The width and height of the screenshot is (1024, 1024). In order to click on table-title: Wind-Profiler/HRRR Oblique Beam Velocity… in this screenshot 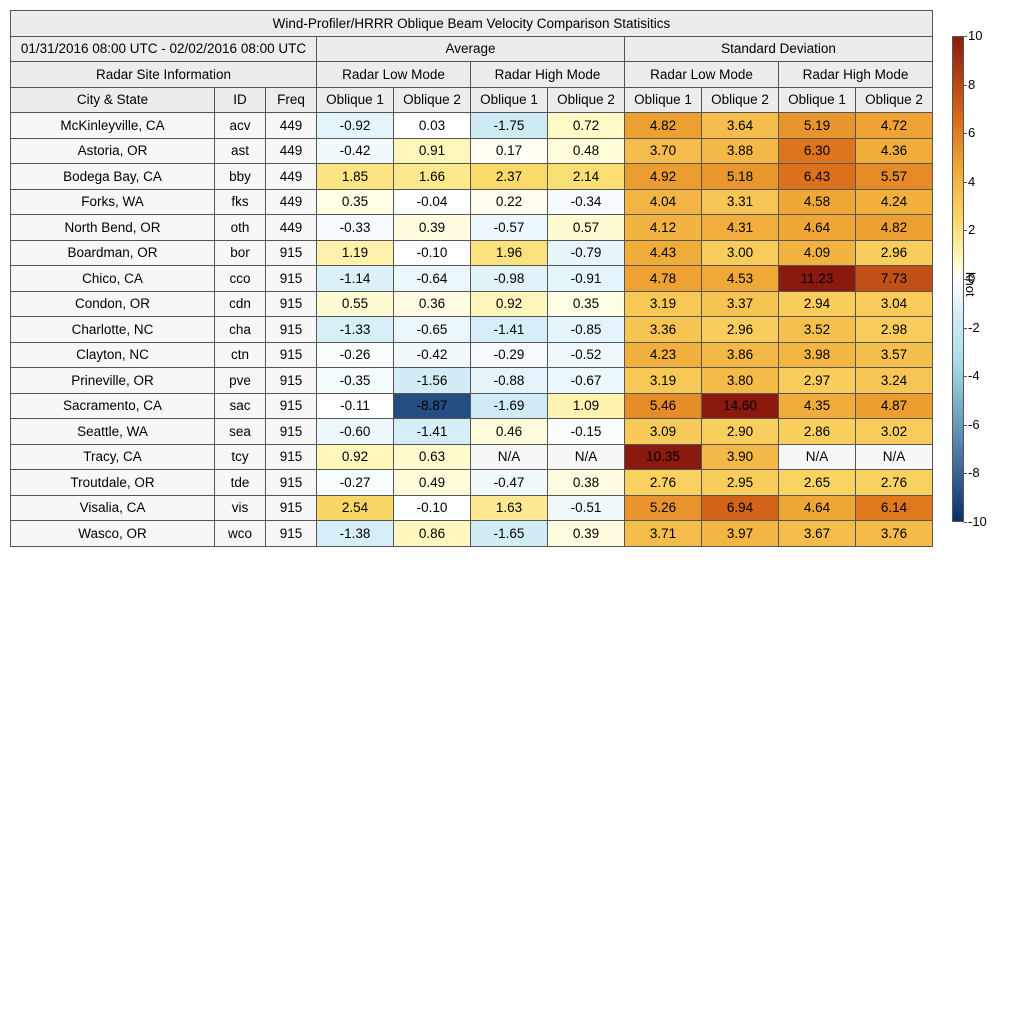, I will do `click(471, 23)`.